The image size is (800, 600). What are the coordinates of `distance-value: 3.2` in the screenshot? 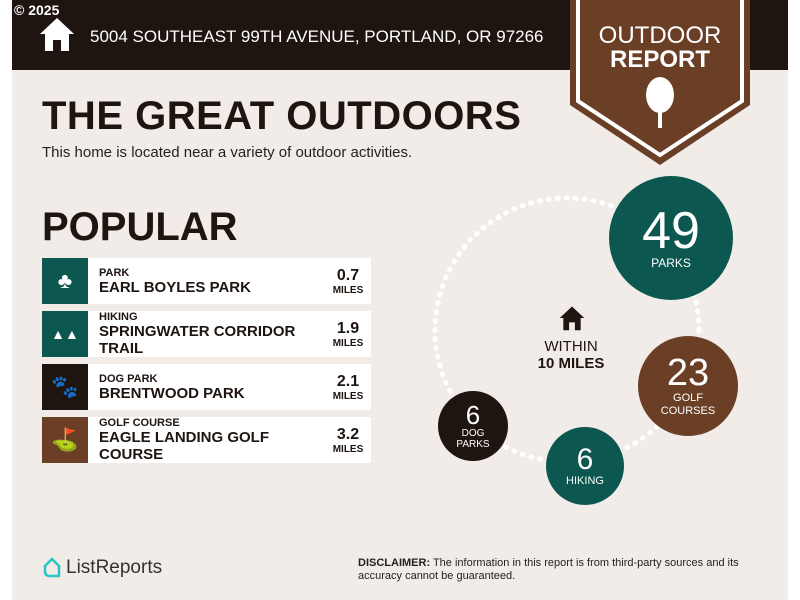 It's located at (348, 434).